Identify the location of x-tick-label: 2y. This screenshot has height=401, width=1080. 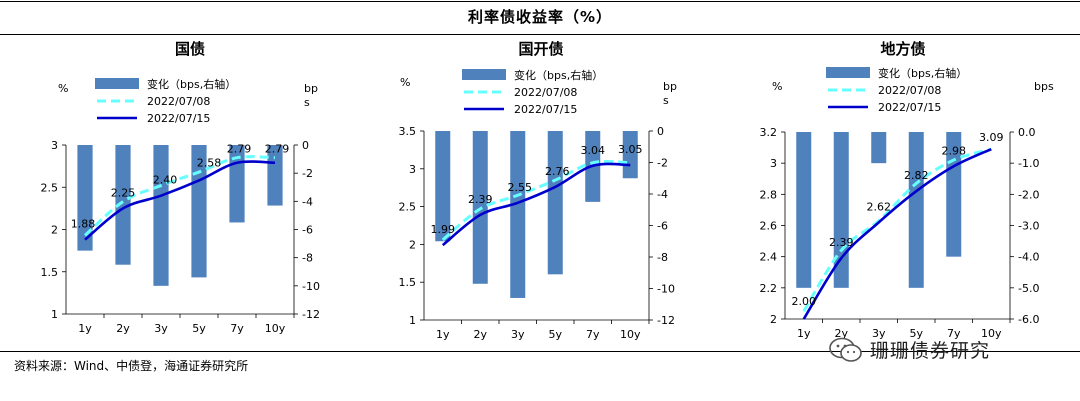
(841, 333).